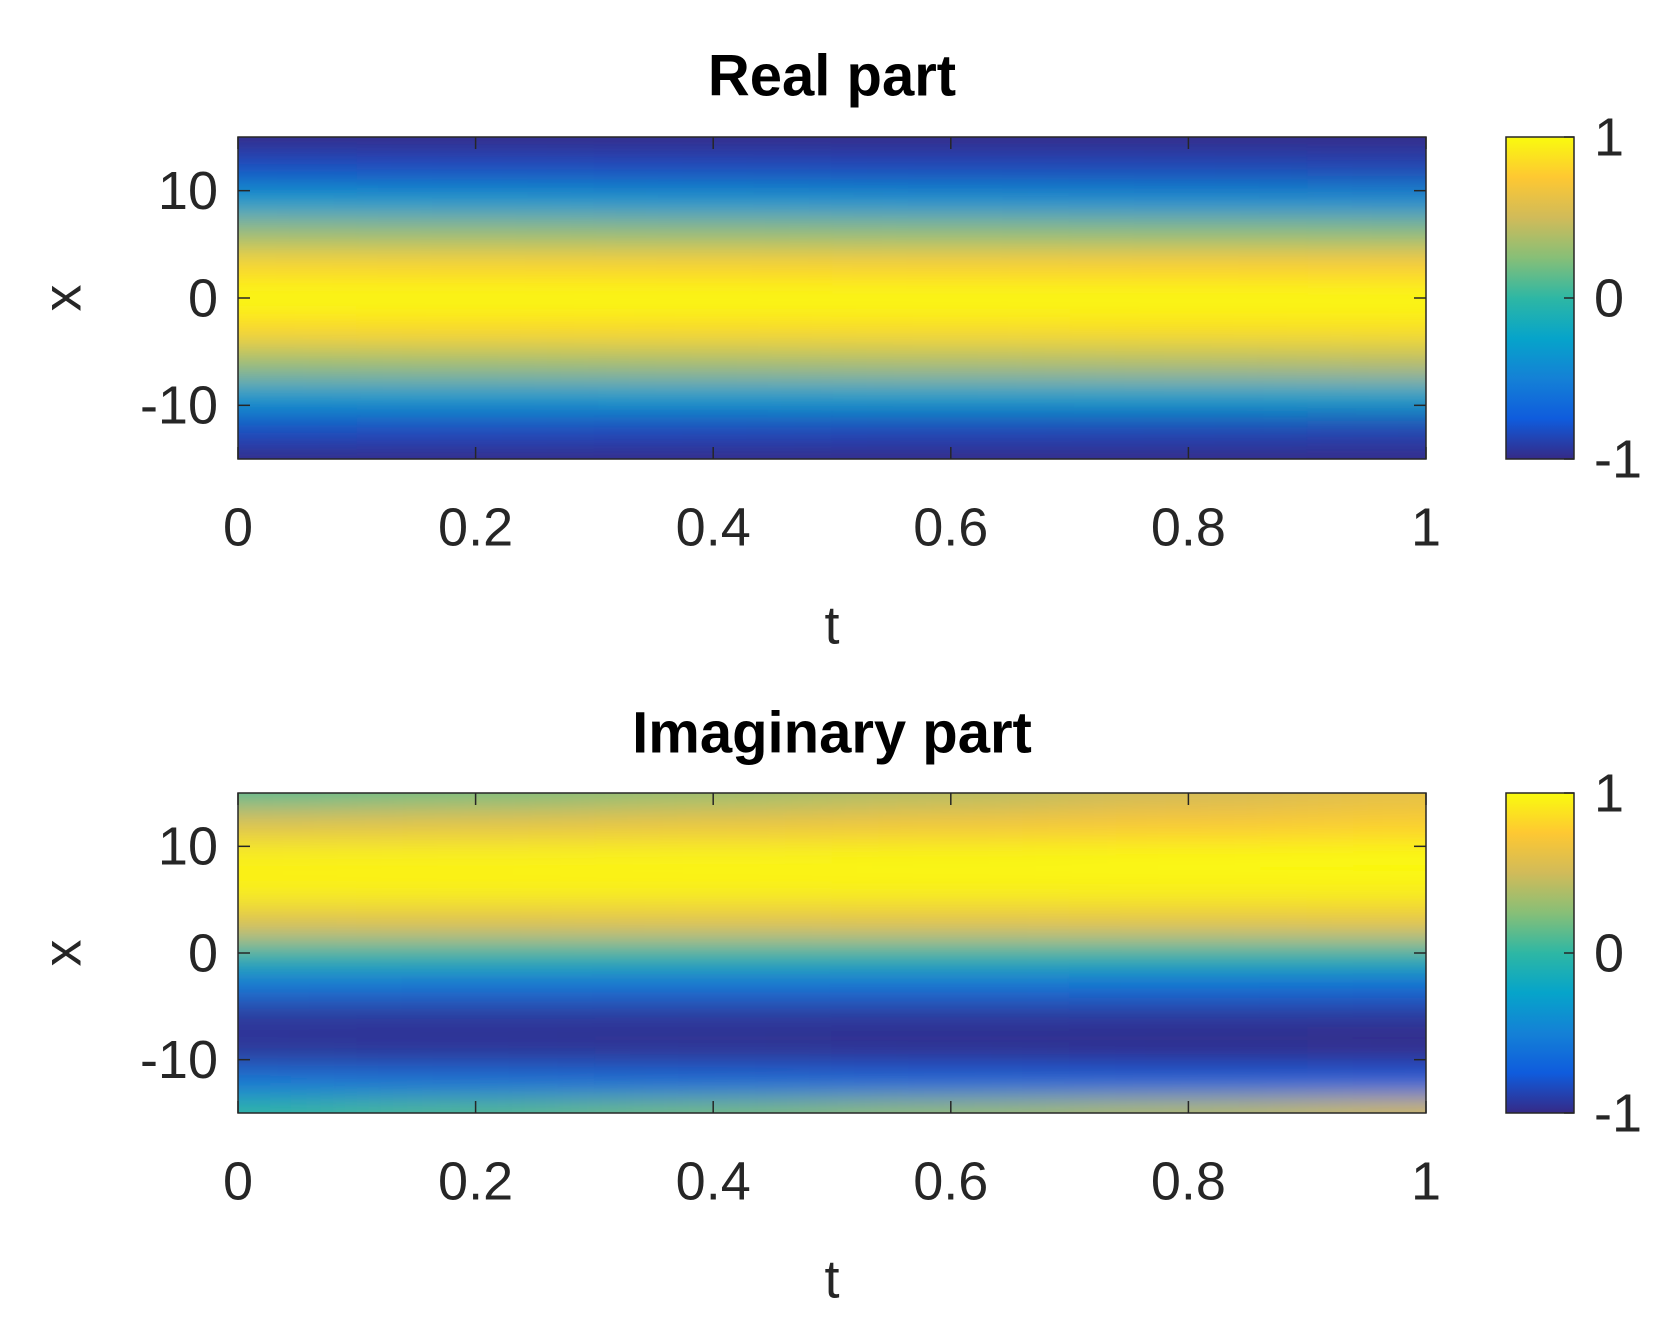  What do you see at coordinates (1540, 298) in the screenshot?
I see `colorbar` at bounding box center [1540, 298].